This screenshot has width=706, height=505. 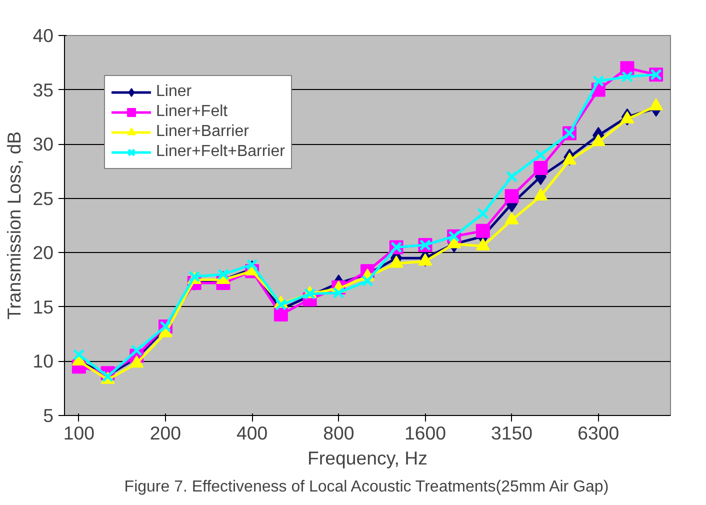 I want to click on x-tick-label: 1600, so click(x=425, y=433).